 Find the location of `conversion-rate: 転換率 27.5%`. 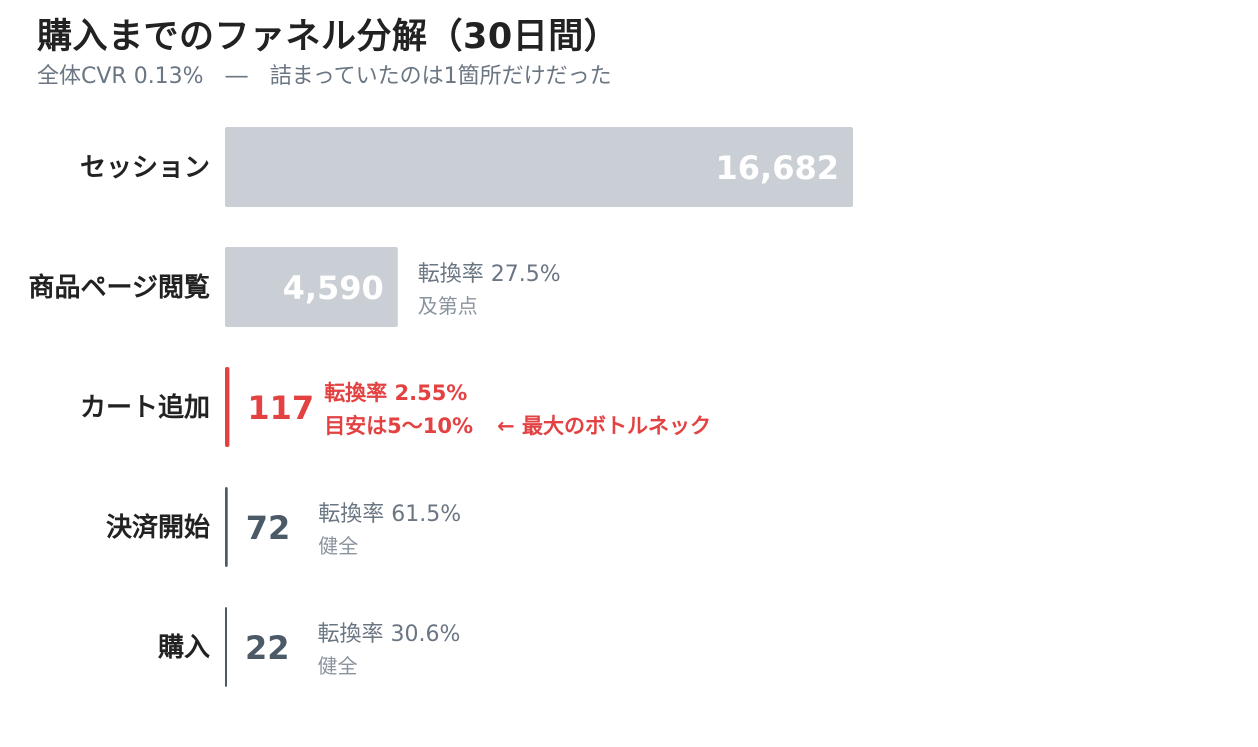

conversion-rate: 転換率 27.5% is located at coordinates (489, 274).